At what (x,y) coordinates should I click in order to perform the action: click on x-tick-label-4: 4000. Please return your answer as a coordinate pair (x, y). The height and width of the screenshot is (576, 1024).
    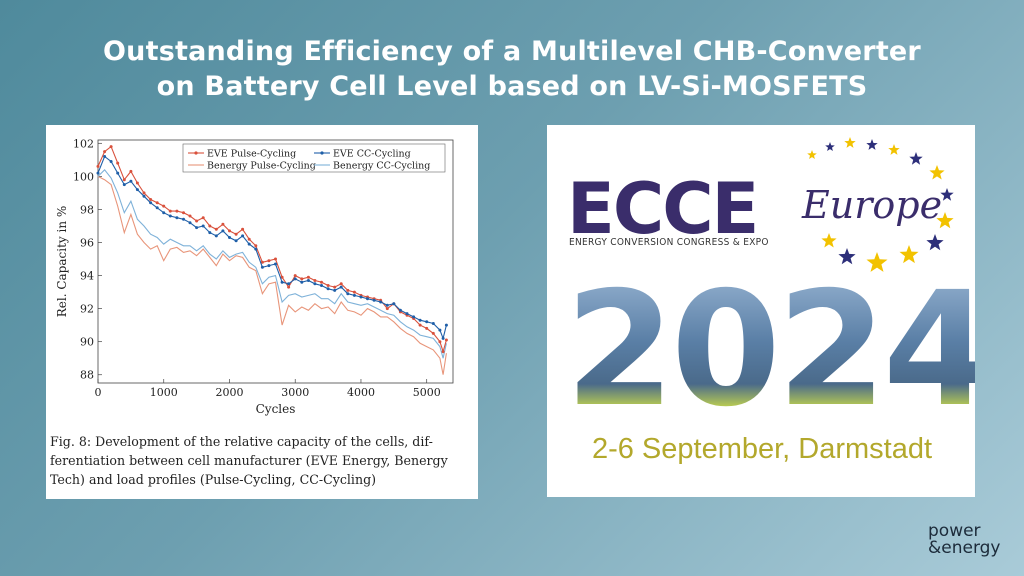
    Looking at the image, I should click on (361, 392).